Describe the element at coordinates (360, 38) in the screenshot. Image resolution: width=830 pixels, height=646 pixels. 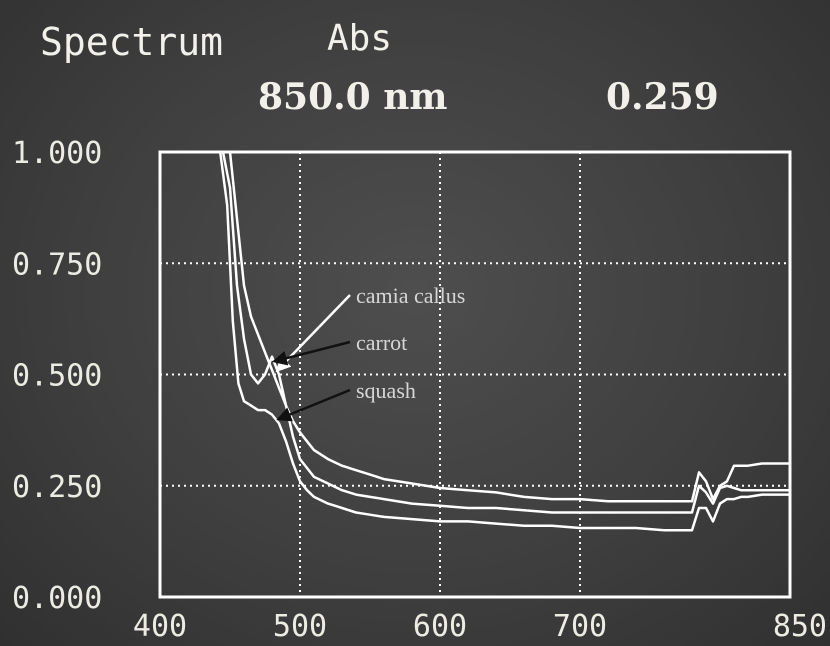
I see `mode-label: Abs` at that location.